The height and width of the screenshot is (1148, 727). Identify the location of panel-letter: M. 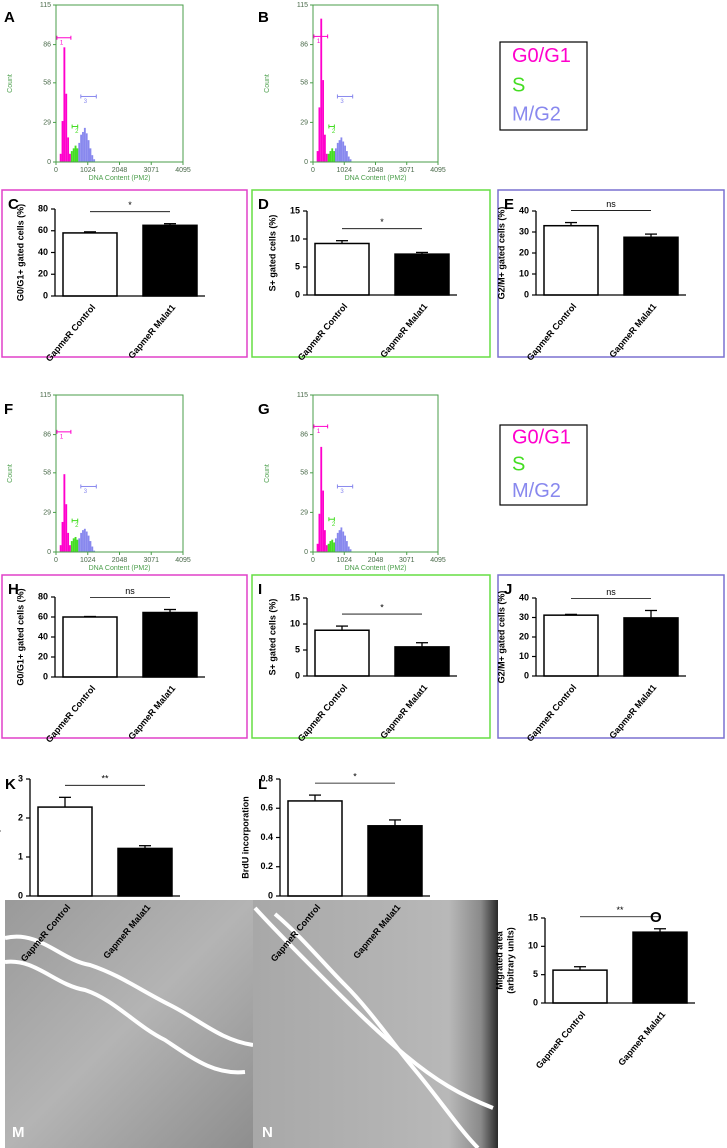
(18, 1132).